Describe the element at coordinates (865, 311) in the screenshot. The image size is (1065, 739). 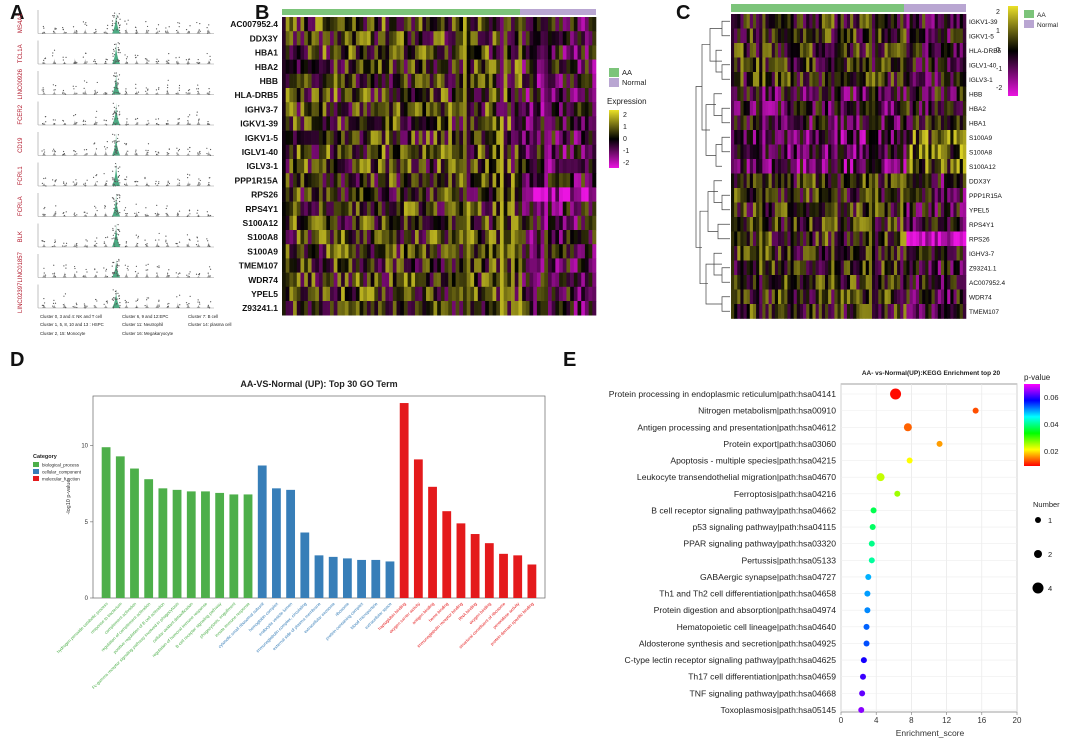
I see `heatmap-row-tmem107: TMEM107` at that location.